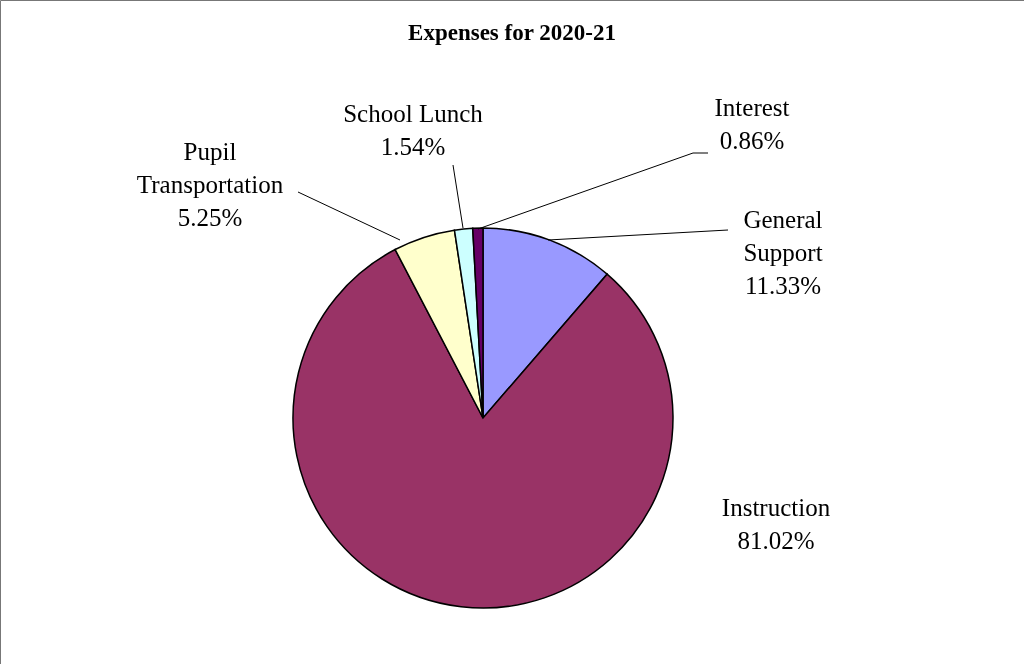 This screenshot has height=666, width=1026. I want to click on data-label: 5.25%, so click(210, 217).